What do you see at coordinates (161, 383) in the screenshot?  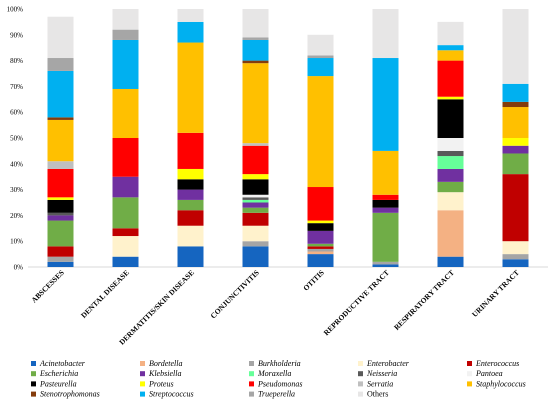 I see `legend-label: Proteus` at bounding box center [161, 383].